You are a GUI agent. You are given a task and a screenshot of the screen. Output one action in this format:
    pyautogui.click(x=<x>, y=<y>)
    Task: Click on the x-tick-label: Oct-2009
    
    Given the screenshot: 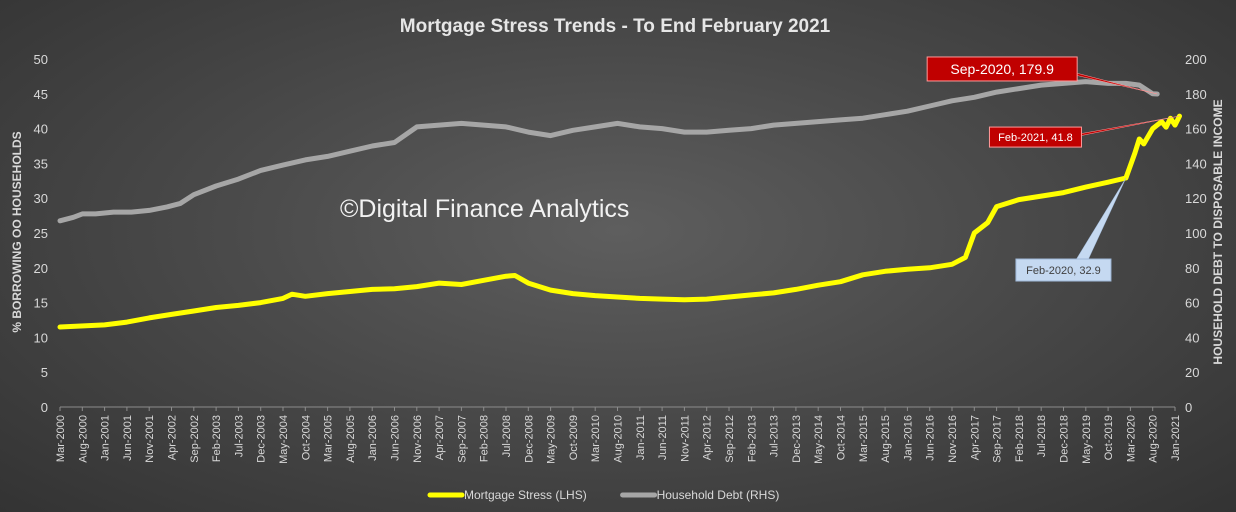 What is the action you would take?
    pyautogui.click(x=574, y=437)
    